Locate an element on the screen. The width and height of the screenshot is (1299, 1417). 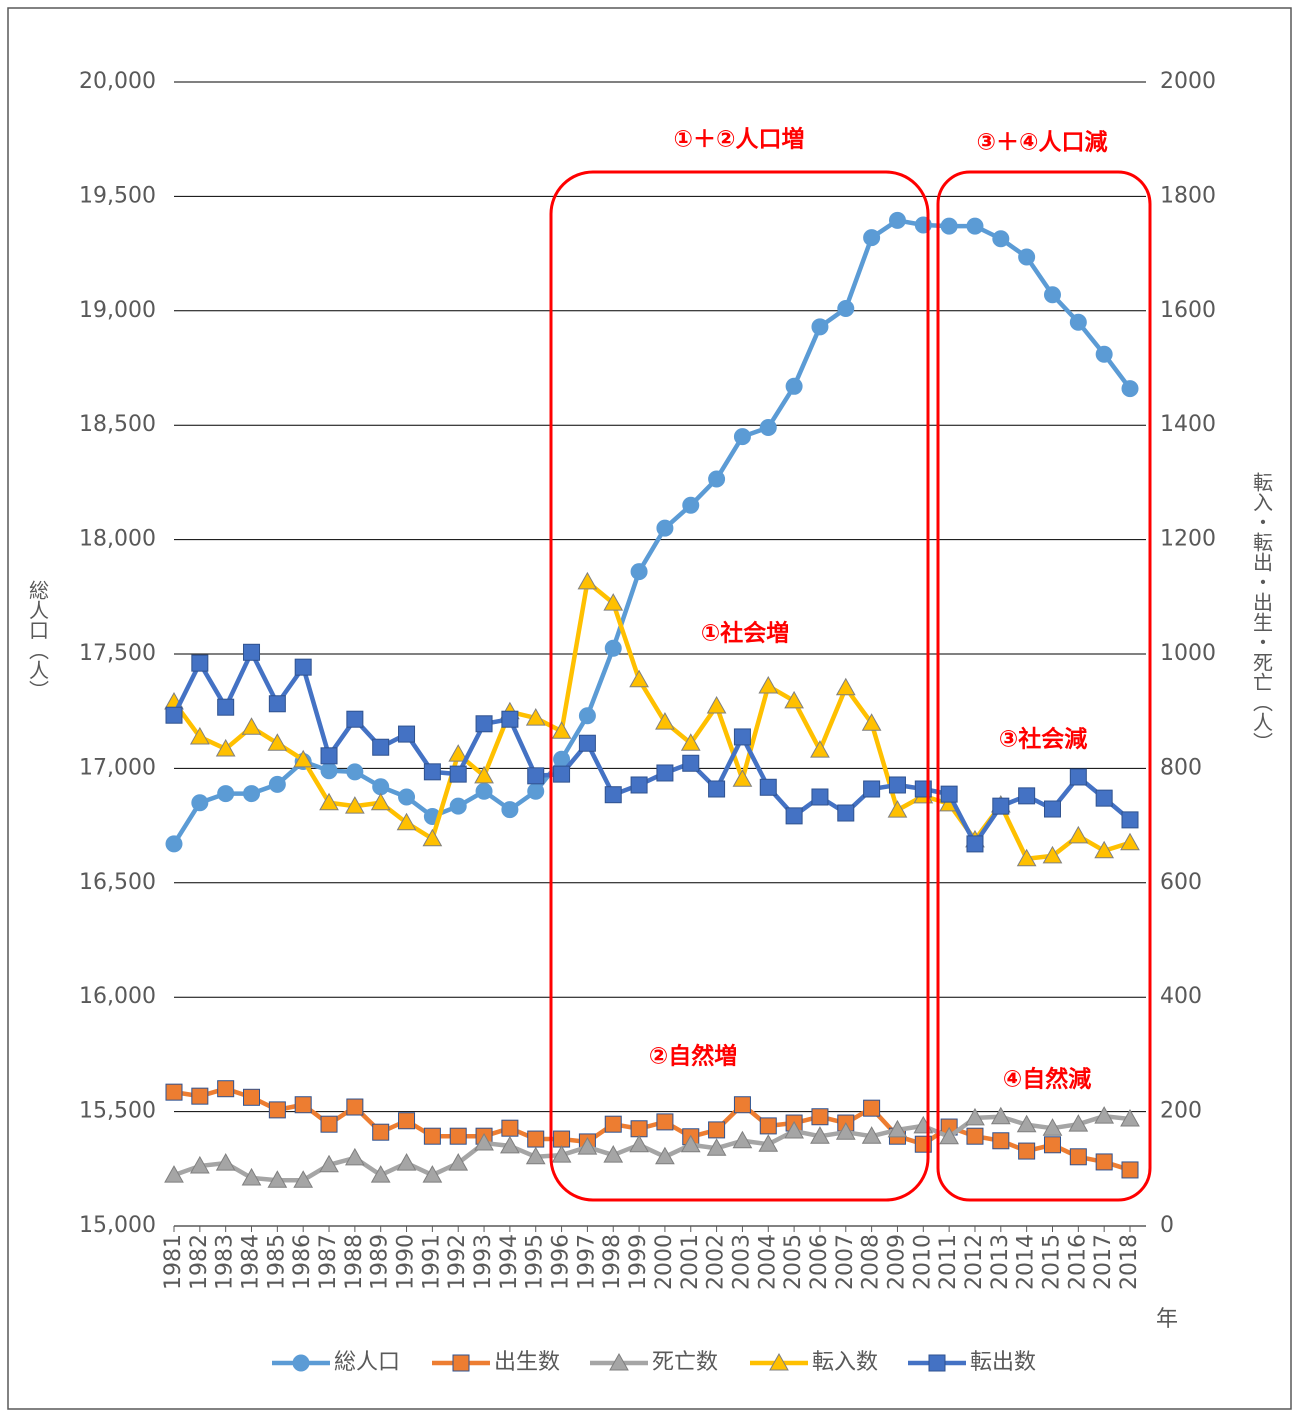
x-tick-label: 2011 is located at coordinates (948, 1262).